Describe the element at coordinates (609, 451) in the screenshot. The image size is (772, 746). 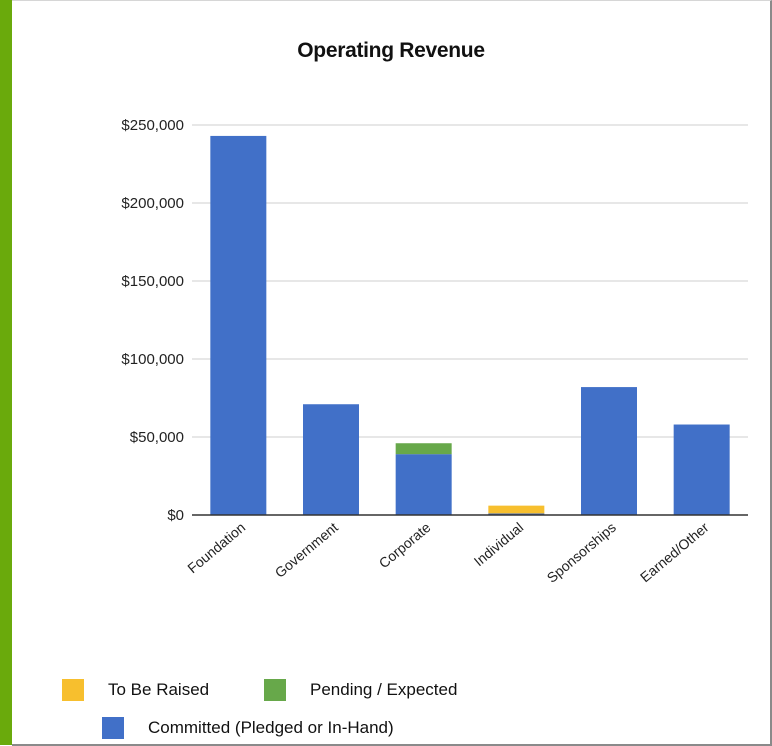
I see `bar-sponsorships-committed-pledged-or-in-hand` at that location.